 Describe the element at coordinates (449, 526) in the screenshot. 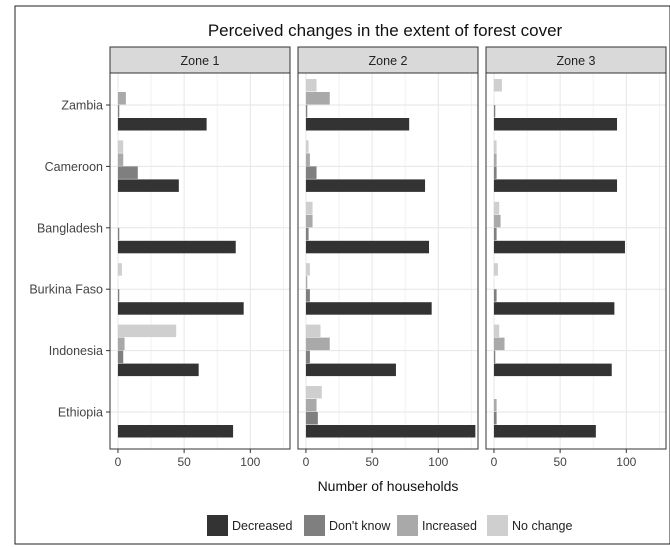

I see `legend-label: Increased` at that location.